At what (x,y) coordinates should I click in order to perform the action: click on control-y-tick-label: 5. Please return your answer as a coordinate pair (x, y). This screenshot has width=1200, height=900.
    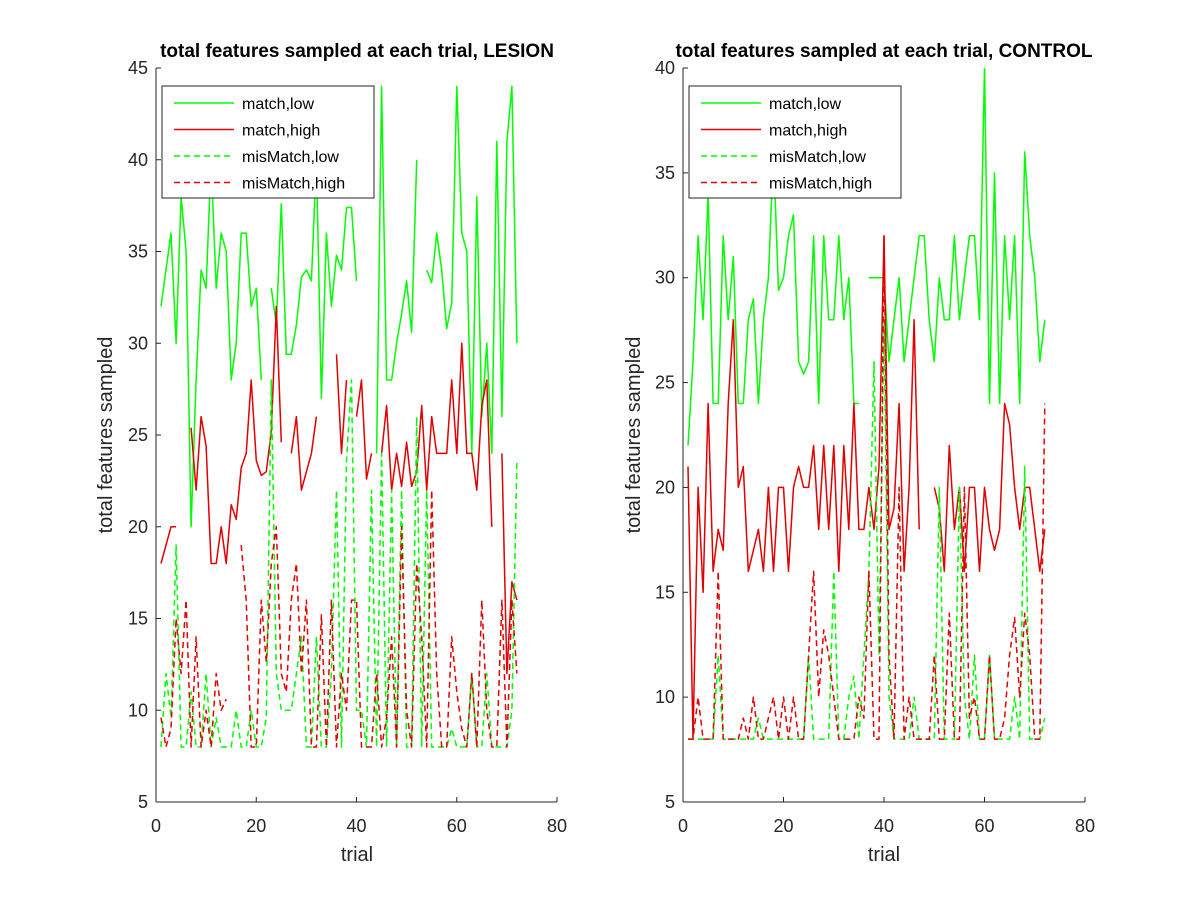
    Looking at the image, I should click on (670, 802).